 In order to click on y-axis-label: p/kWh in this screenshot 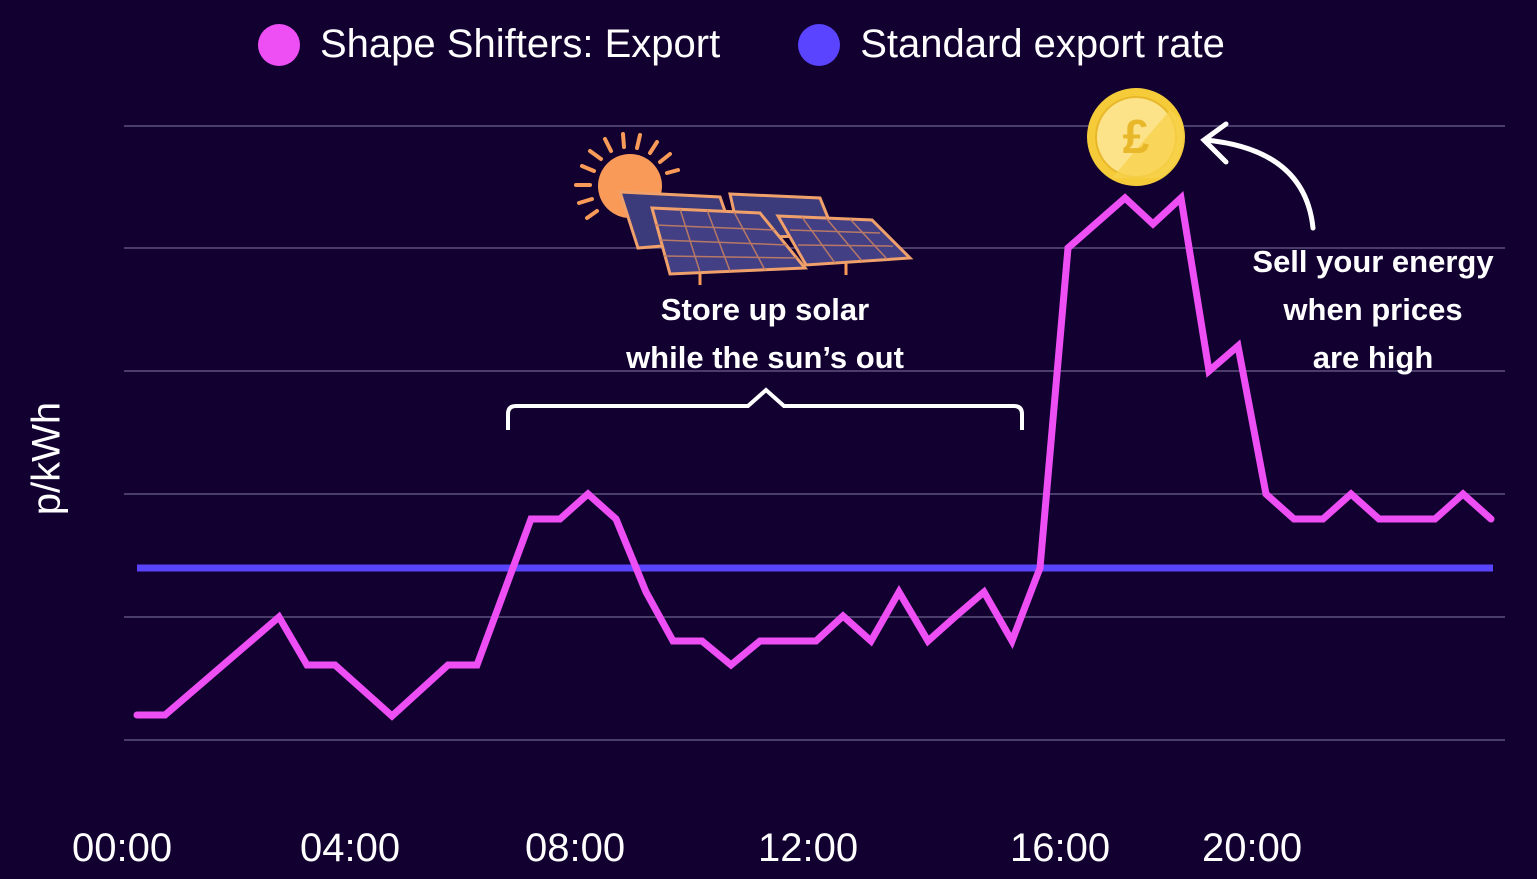, I will do `click(46, 458)`.